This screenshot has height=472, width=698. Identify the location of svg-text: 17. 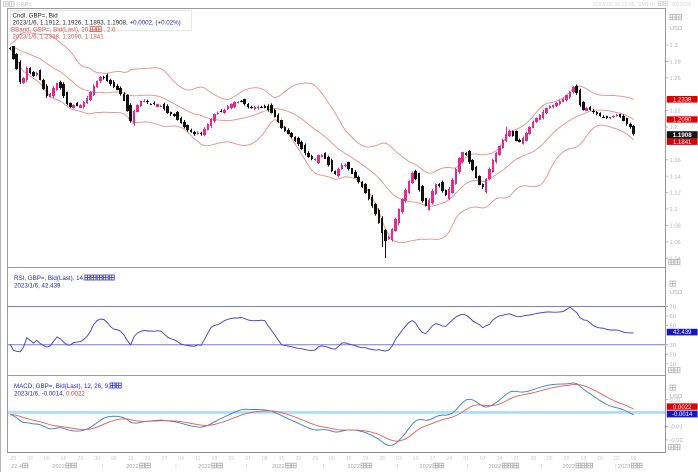
(433, 459).